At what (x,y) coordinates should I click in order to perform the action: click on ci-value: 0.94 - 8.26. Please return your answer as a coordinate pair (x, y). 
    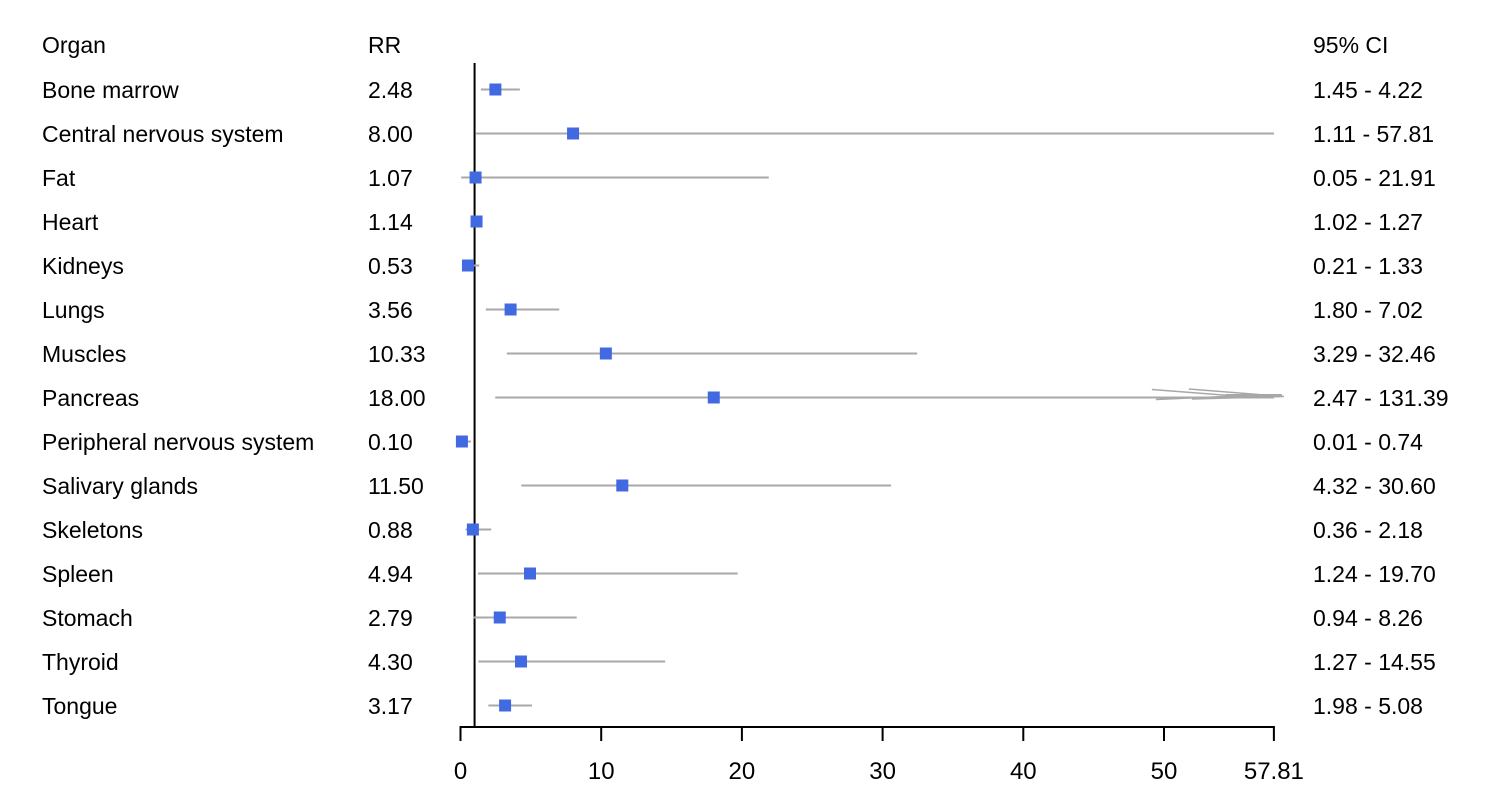
    Looking at the image, I should click on (1368, 617).